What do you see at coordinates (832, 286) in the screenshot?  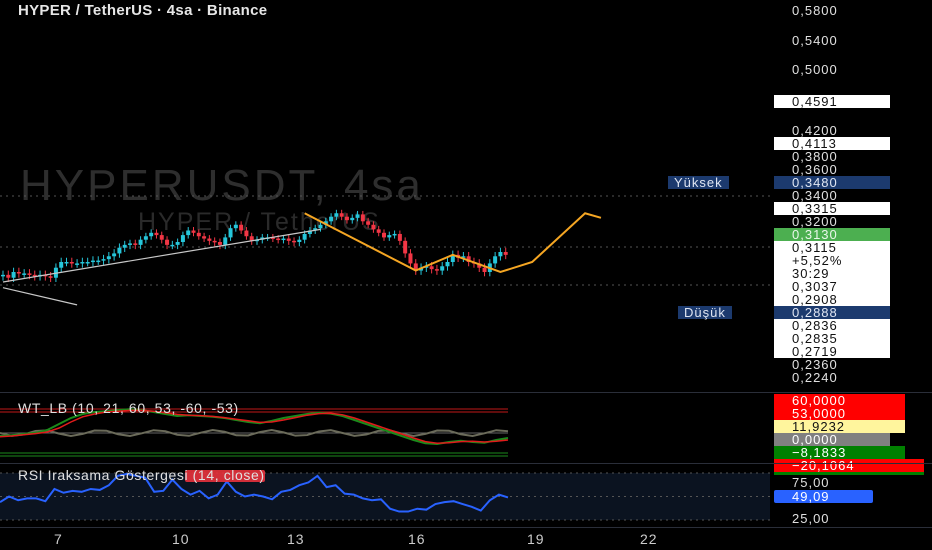 I see `price-level-label: 0,3037` at bounding box center [832, 286].